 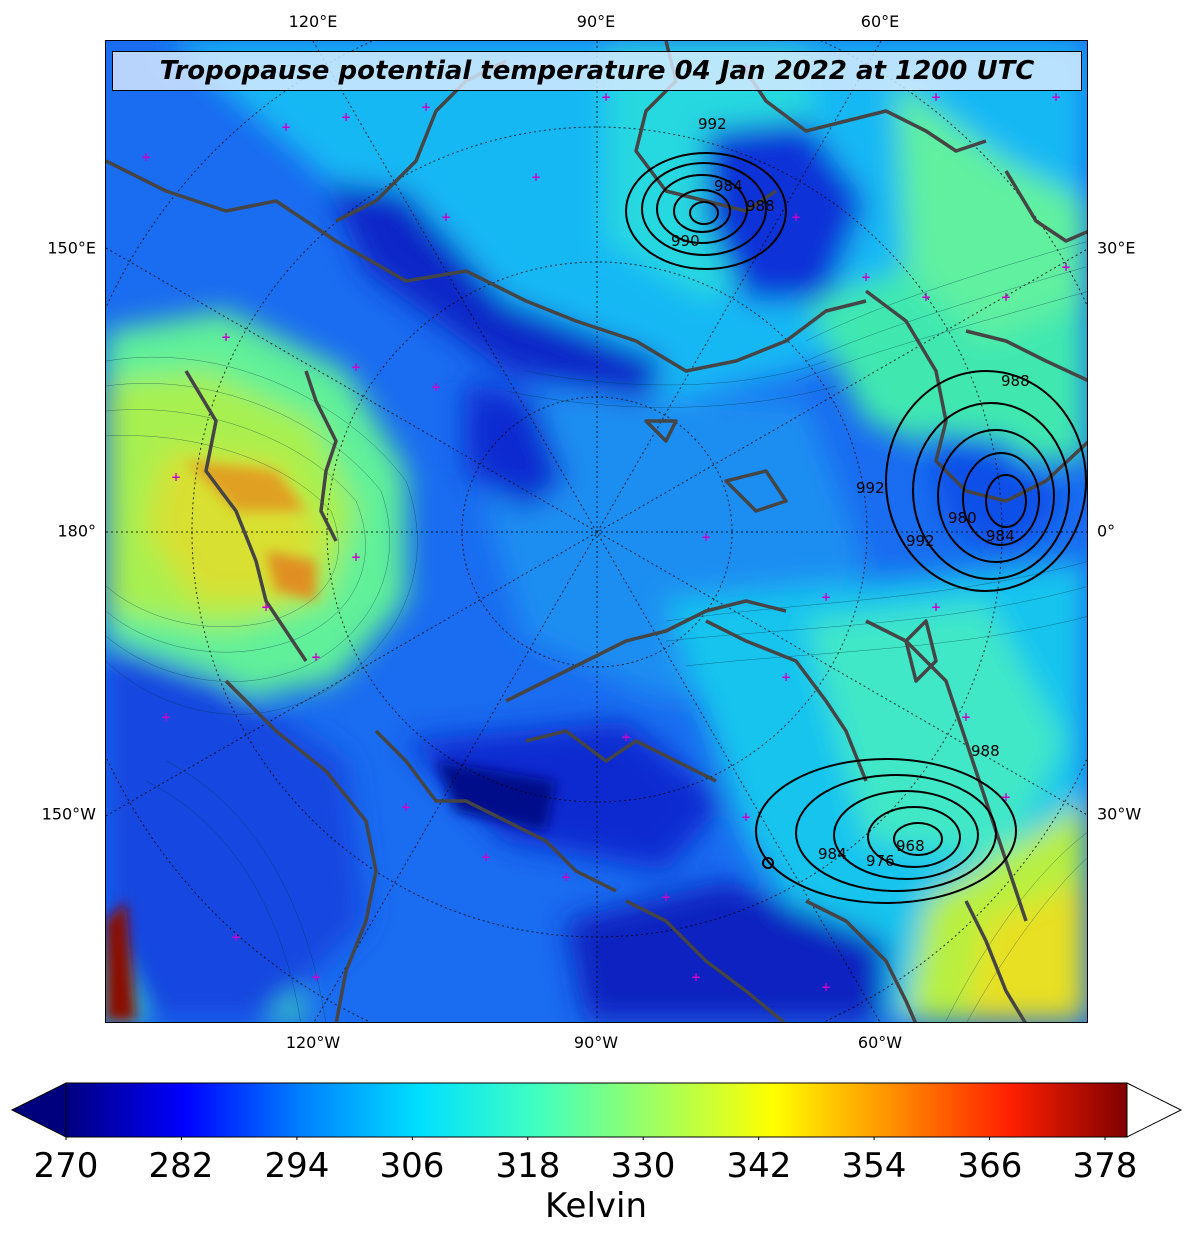 I want to click on lon-label-bottom: 120°W, so click(x=313, y=1042).